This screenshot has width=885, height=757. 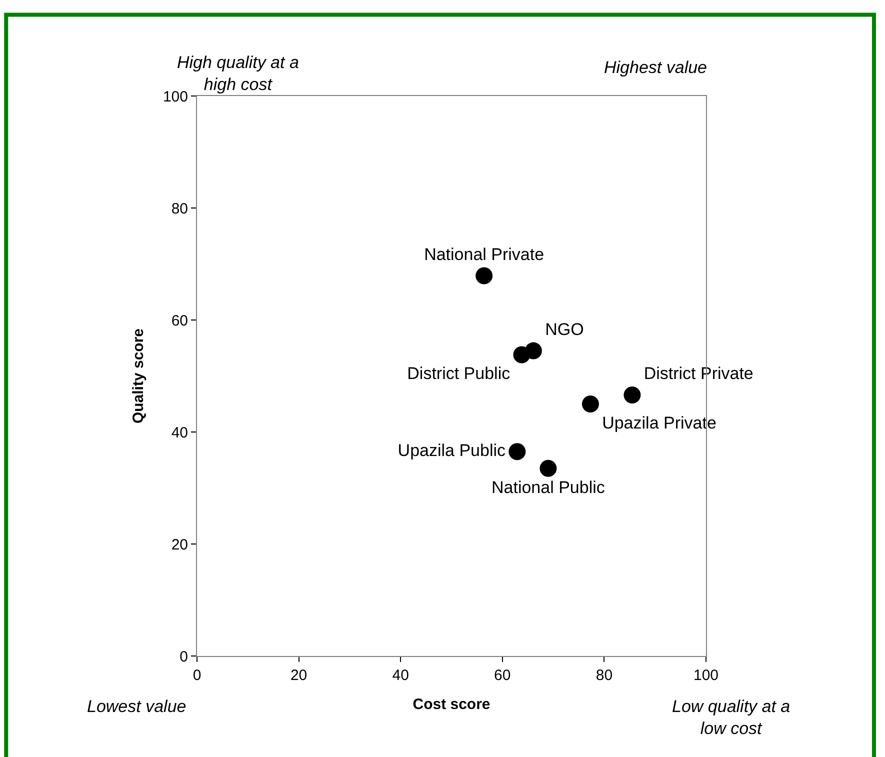 I want to click on x-tick-label: 60, so click(x=502, y=675).